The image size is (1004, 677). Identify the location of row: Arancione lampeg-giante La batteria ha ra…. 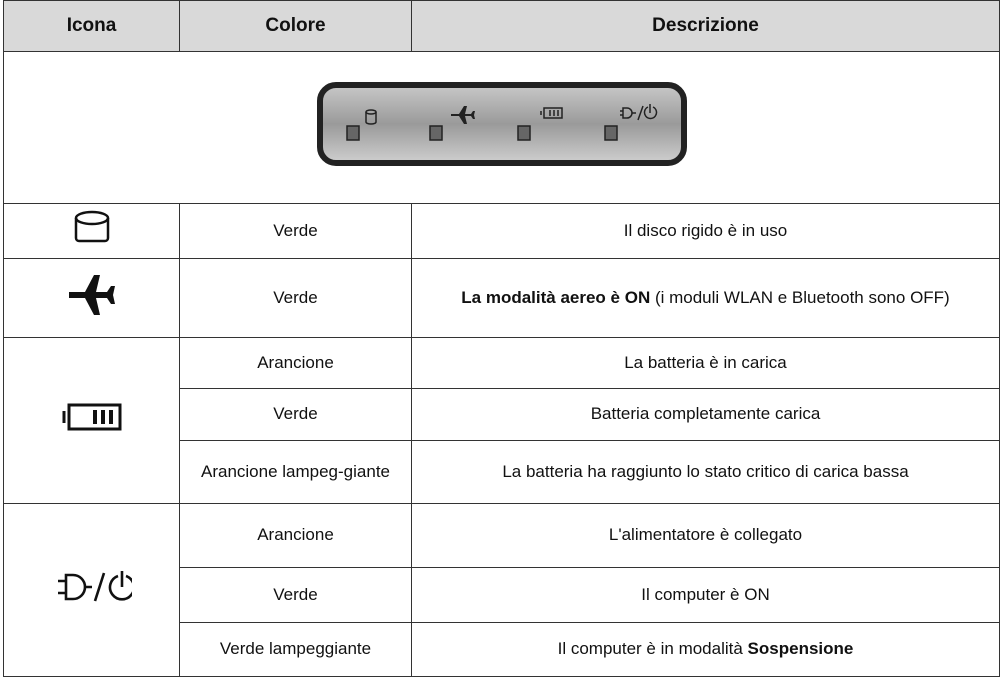
(502, 472).